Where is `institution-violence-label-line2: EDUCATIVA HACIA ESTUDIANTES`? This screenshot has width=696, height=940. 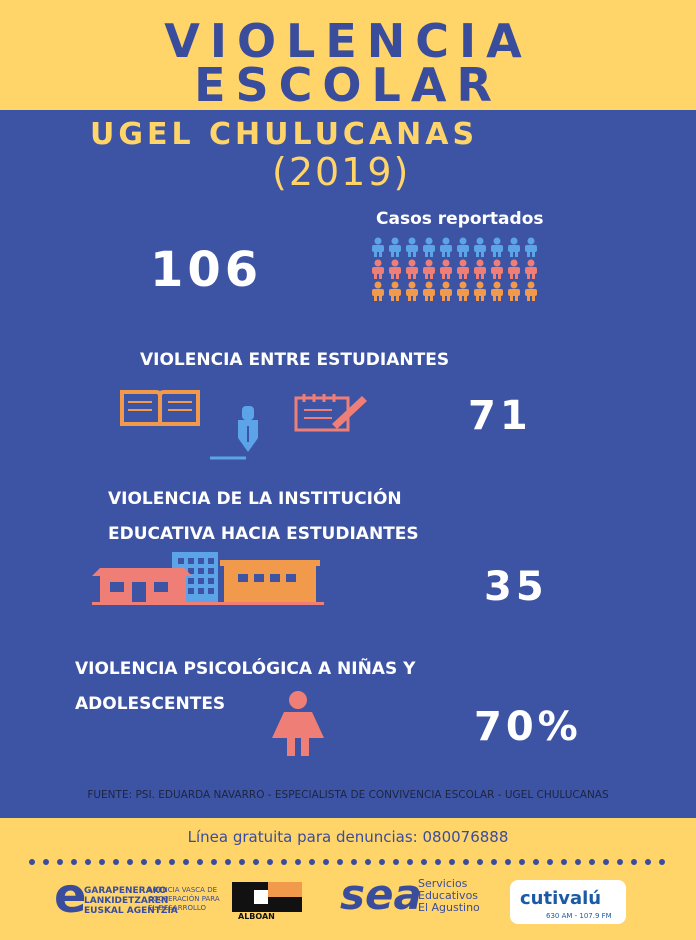
institution-violence-label-line2: EDUCATIVA HACIA ESTUDIANTES is located at coordinates (263, 534).